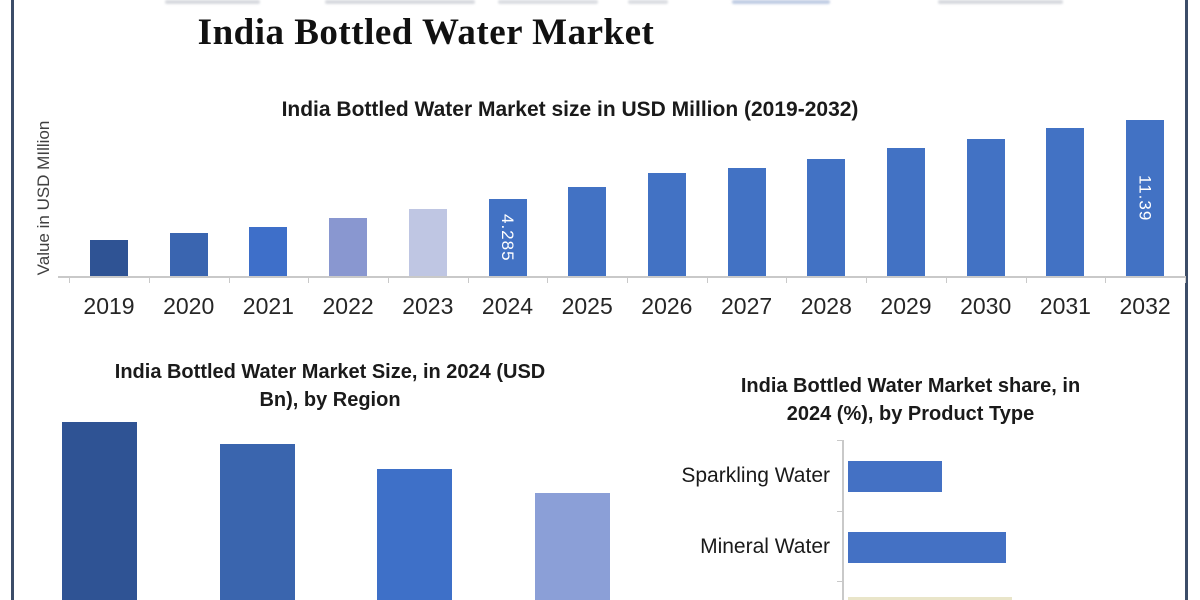  What do you see at coordinates (667, 306) in the screenshot?
I see `x-tick-label-2026: 2026` at bounding box center [667, 306].